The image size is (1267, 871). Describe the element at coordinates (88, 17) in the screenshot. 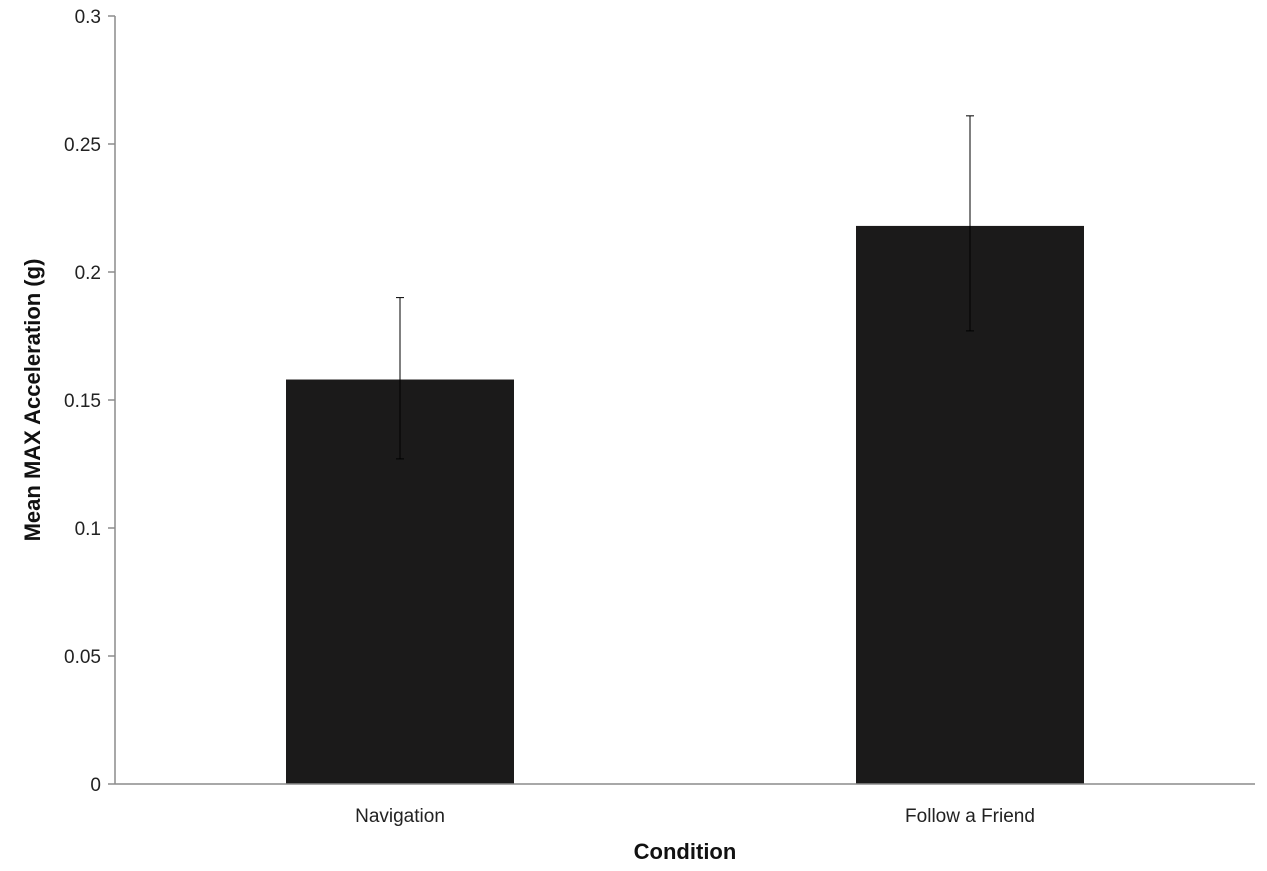

I see `y-tick-label: 0.3` at that location.